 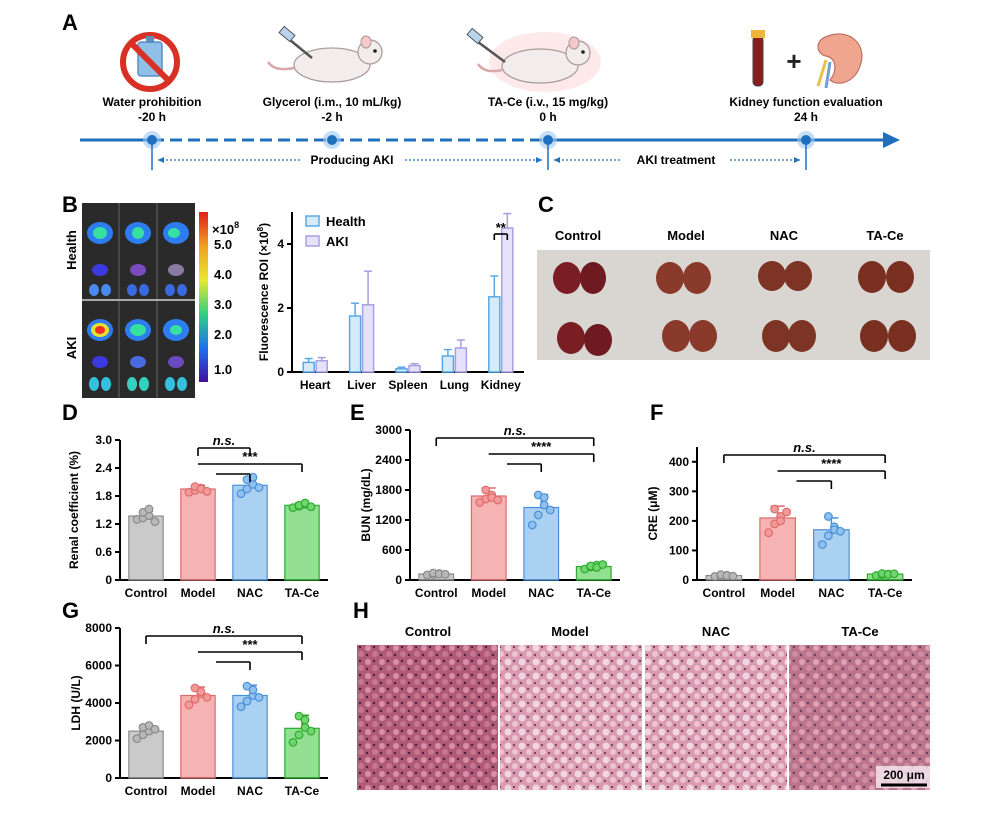 I want to click on x-tick-label: Spleen, so click(x=407, y=385).